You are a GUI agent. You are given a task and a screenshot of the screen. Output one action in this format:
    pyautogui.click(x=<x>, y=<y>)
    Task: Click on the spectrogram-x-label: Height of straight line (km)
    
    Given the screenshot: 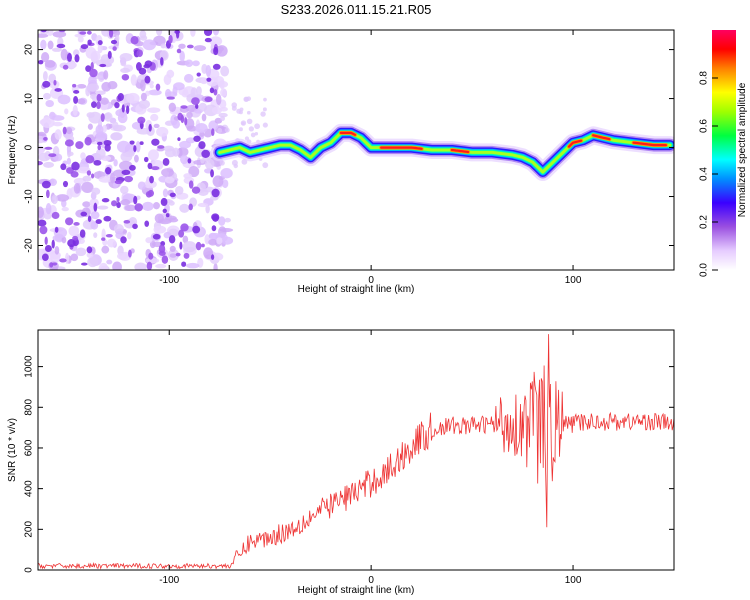 What is the action you would take?
    pyautogui.click(x=356, y=289)
    